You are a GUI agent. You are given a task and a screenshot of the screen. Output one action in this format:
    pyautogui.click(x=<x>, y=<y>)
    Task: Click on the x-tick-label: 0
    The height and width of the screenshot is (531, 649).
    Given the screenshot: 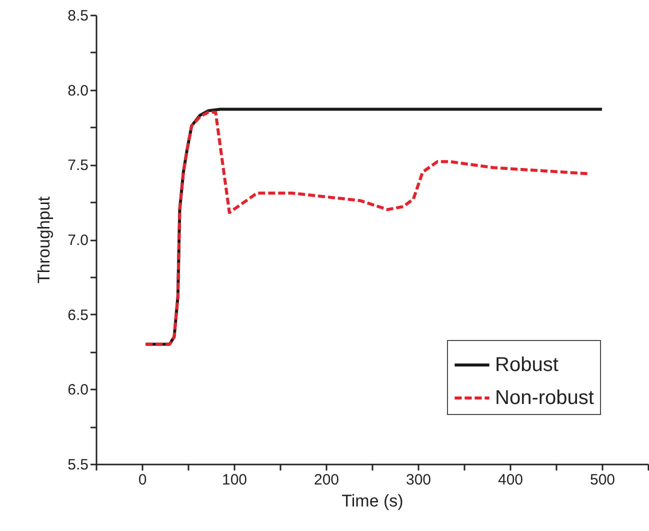 What is the action you would take?
    pyautogui.click(x=142, y=480)
    